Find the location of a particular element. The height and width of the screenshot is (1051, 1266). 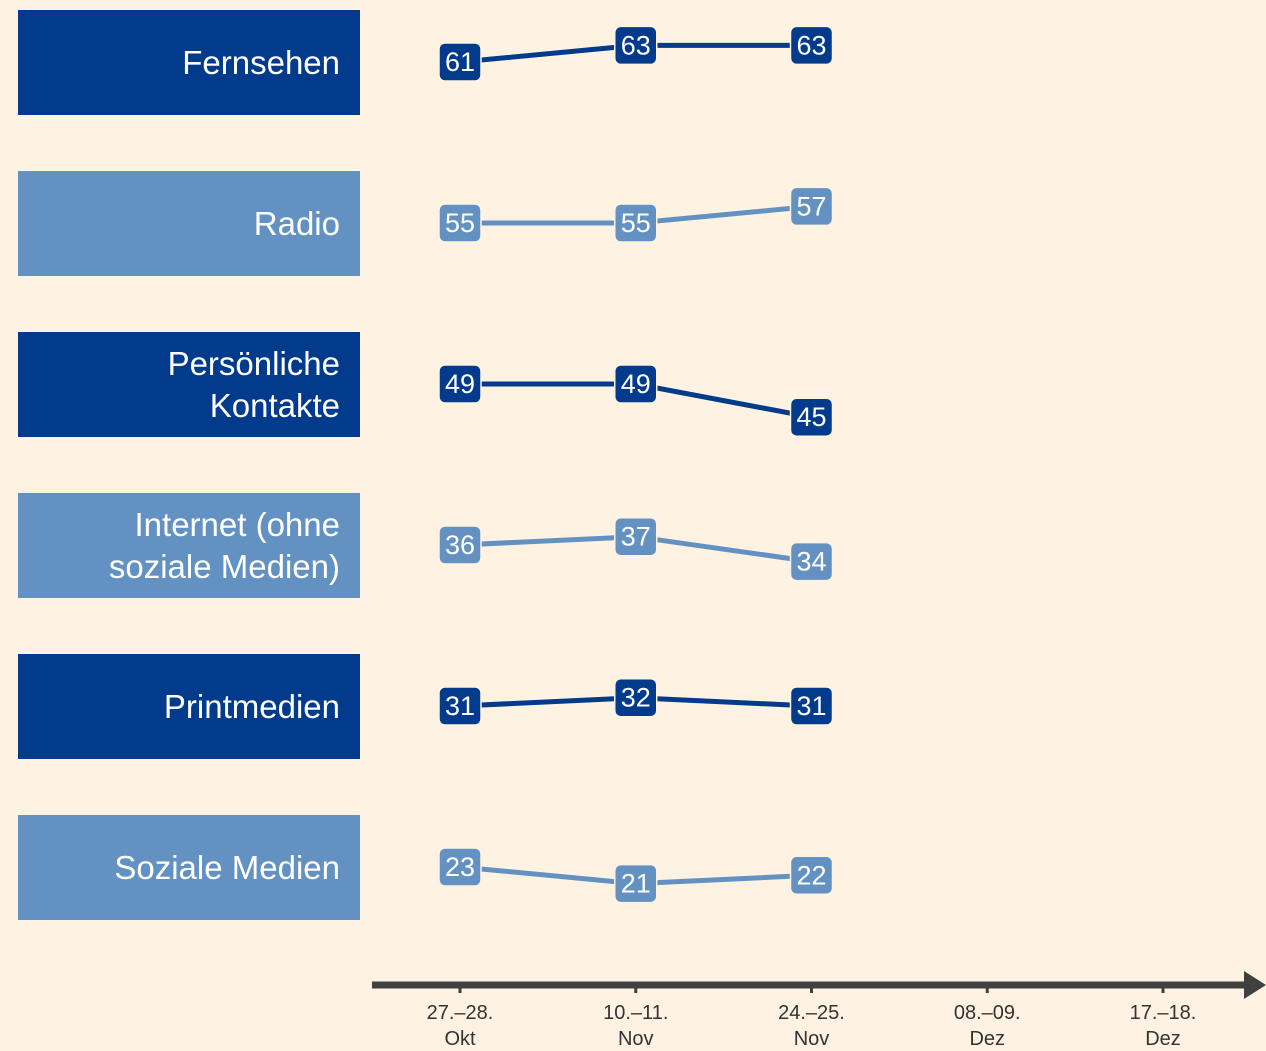

series-label: Fernsehen is located at coordinates (261, 62).